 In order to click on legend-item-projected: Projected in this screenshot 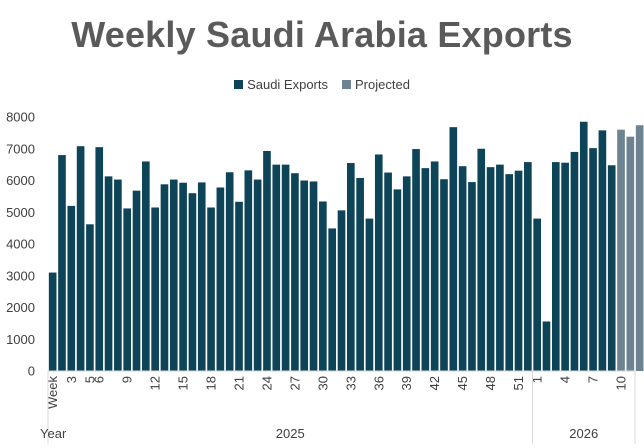, I will do `click(376, 84)`.